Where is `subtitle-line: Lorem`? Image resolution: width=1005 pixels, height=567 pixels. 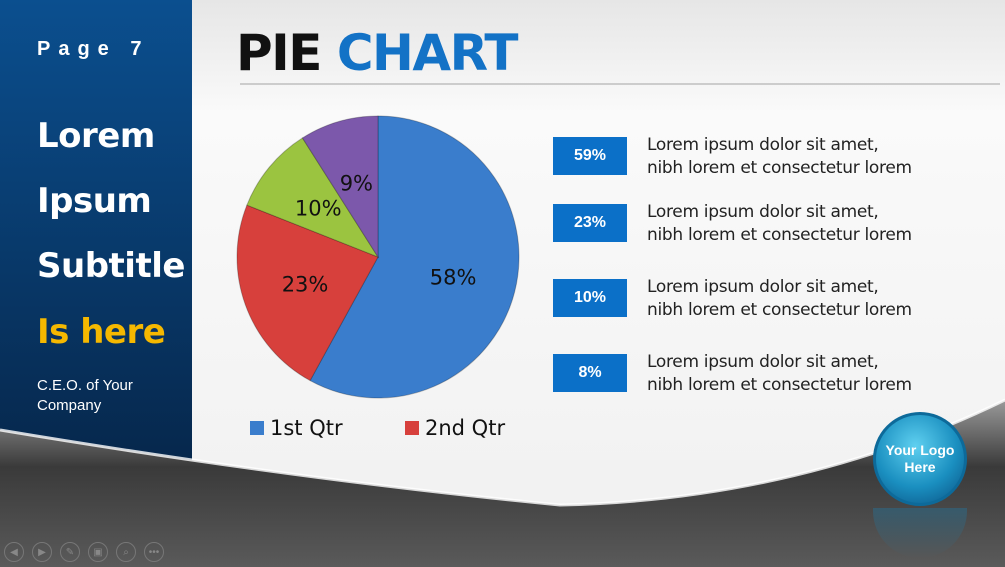 subtitle-line: Lorem is located at coordinates (96, 136).